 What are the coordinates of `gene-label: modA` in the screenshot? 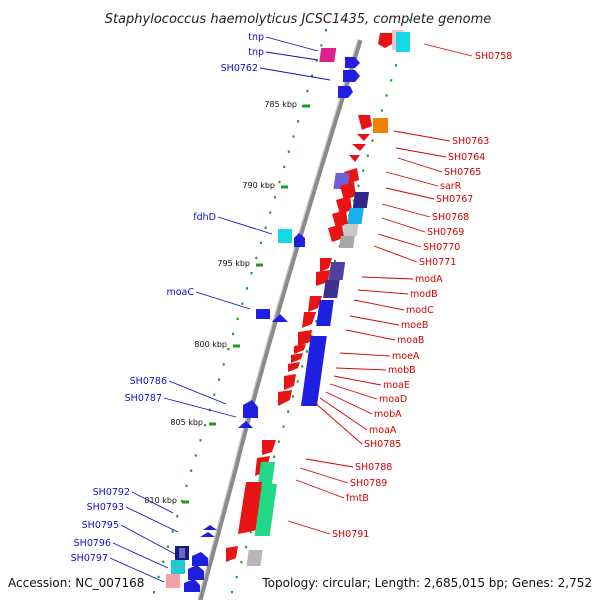 It's located at (429, 279).